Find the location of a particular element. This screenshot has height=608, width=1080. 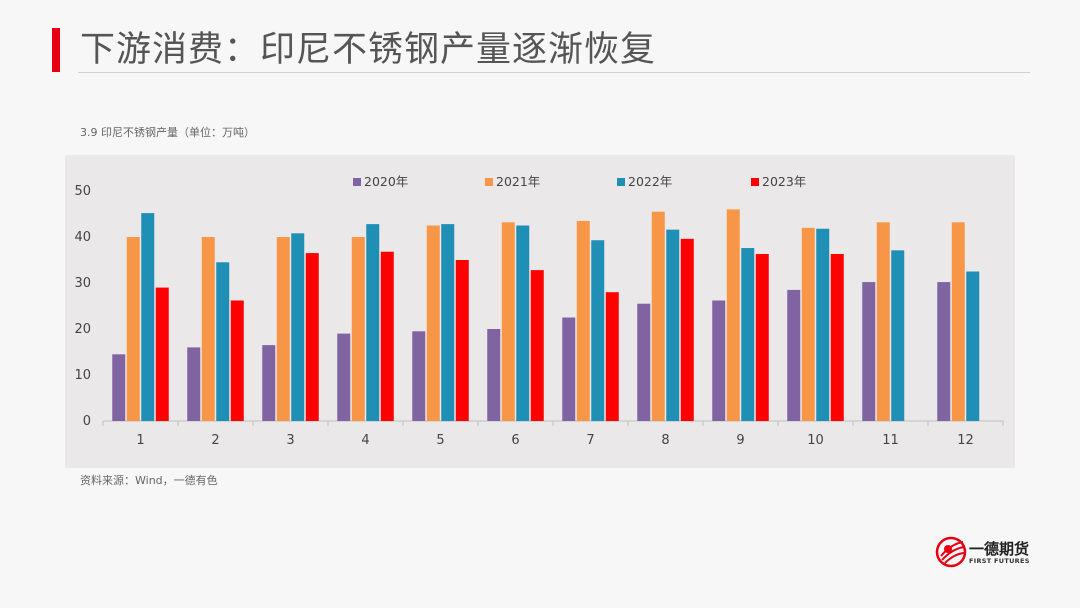

legend-swatch-2022年 is located at coordinates (621, 182).